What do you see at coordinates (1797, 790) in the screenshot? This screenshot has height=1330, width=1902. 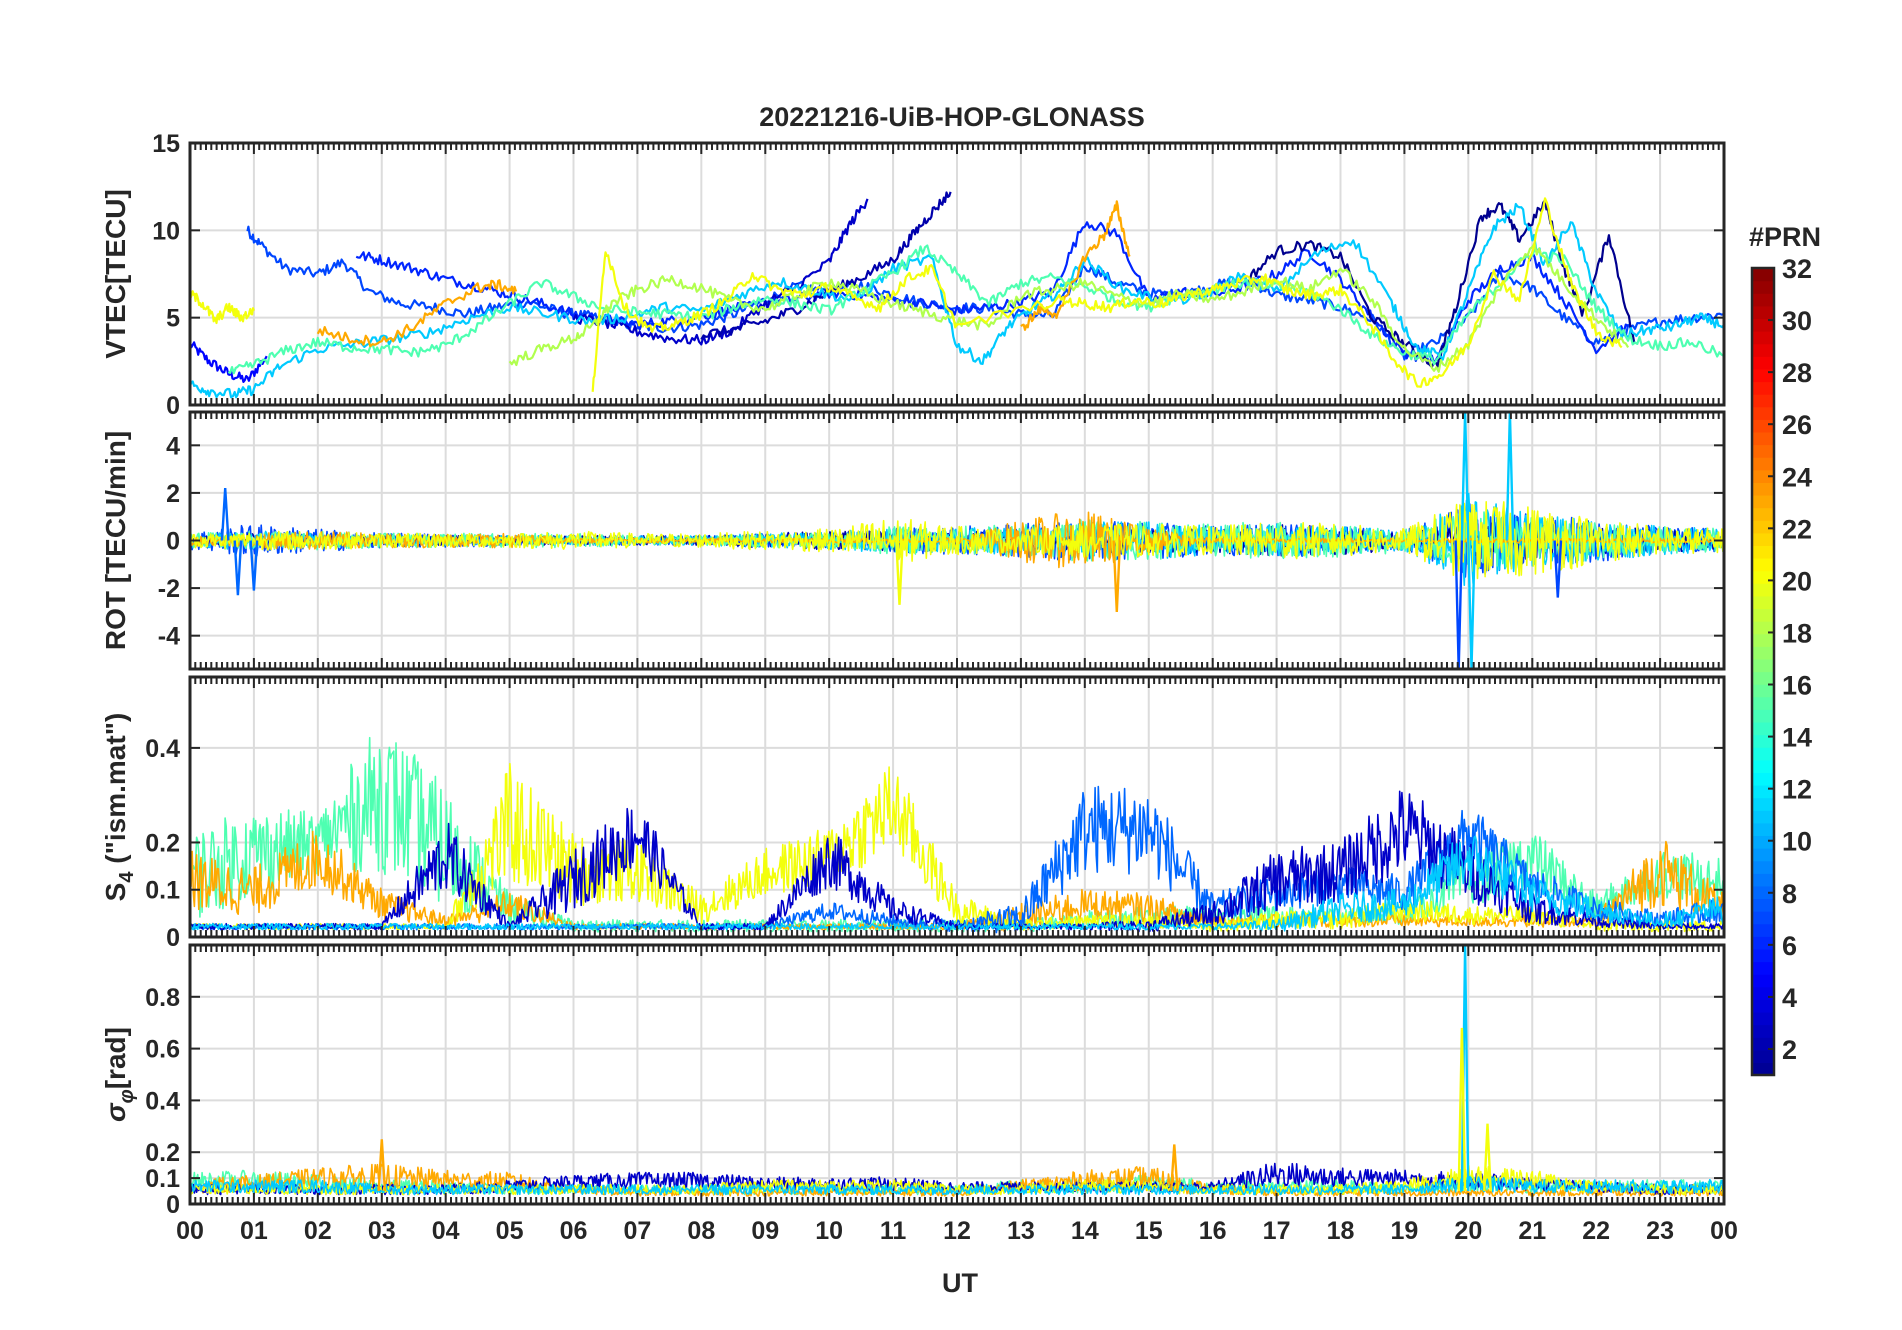 I see `colorbar-tick-label: 12` at bounding box center [1797, 790].